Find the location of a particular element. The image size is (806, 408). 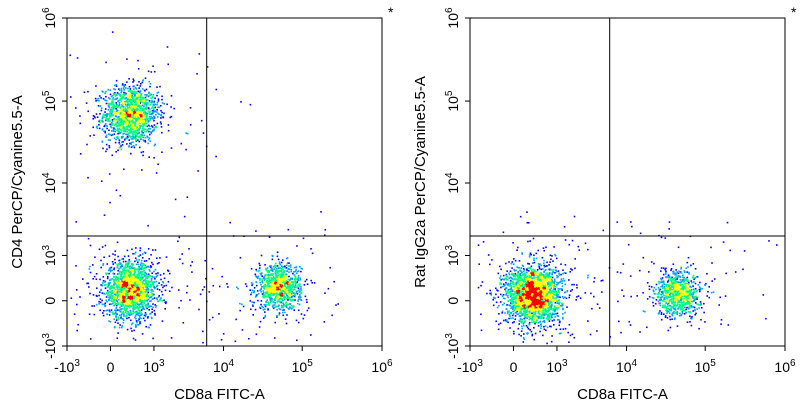

y-axis-title: CD4 PerCP/Cyanine5.5-A is located at coordinates (17, 181).